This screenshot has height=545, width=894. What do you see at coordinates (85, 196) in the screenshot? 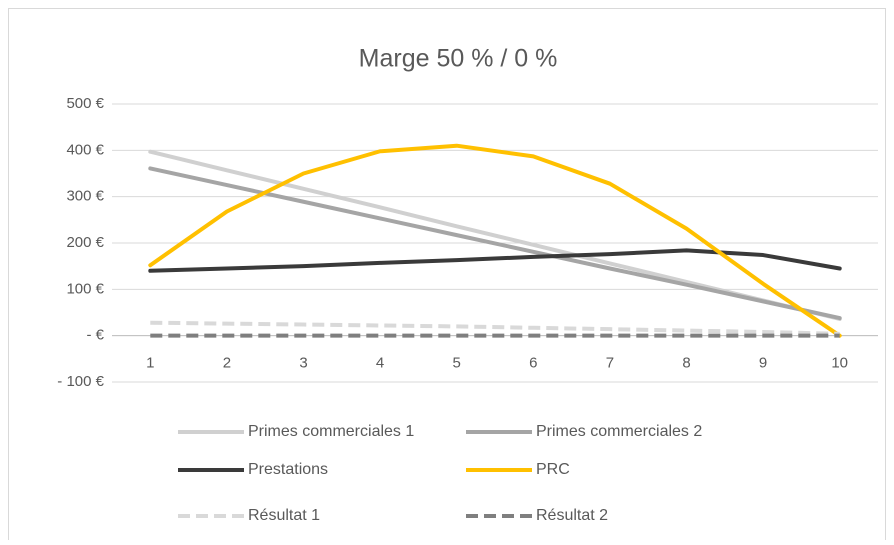
I see `y-tick-label: 300 €` at bounding box center [85, 196].